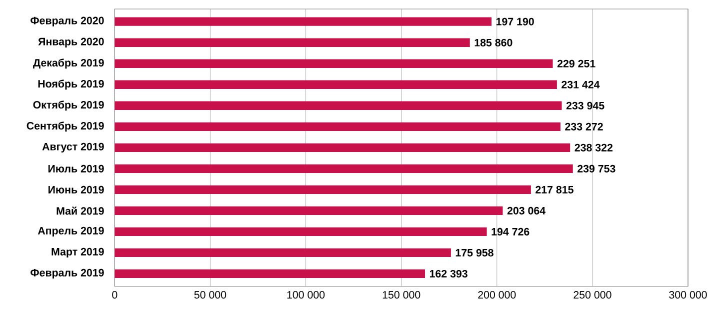 Image resolution: width=716 pixels, height=321 pixels. I want to click on x-tick-label: 200 000, so click(497, 295).